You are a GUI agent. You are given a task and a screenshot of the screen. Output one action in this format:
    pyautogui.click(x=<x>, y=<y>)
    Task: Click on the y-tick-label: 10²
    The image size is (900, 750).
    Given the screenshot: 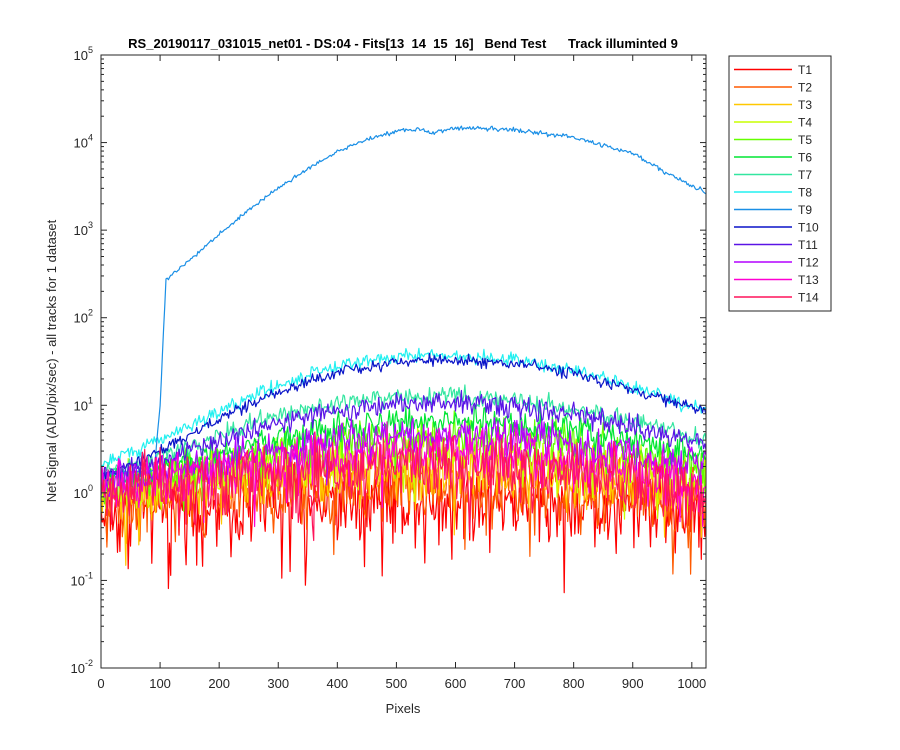 What is the action you would take?
    pyautogui.click(x=83, y=317)
    